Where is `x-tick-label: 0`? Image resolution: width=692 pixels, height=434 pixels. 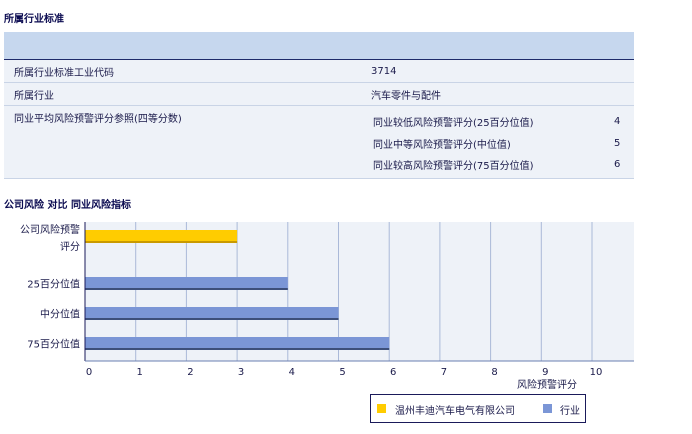 x-tick-label: 0 is located at coordinates (89, 372).